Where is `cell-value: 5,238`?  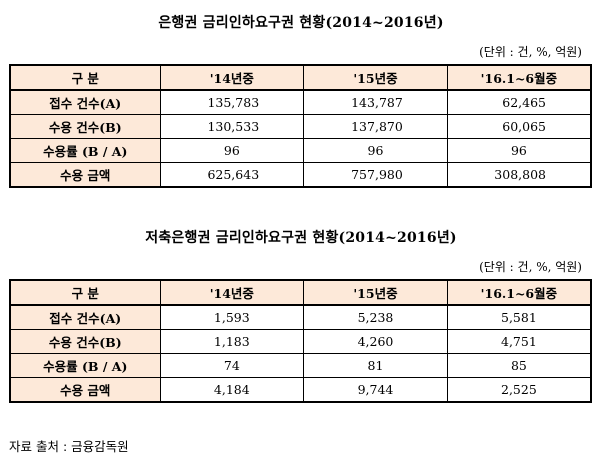
cell-value: 5,238 is located at coordinates (375, 317).